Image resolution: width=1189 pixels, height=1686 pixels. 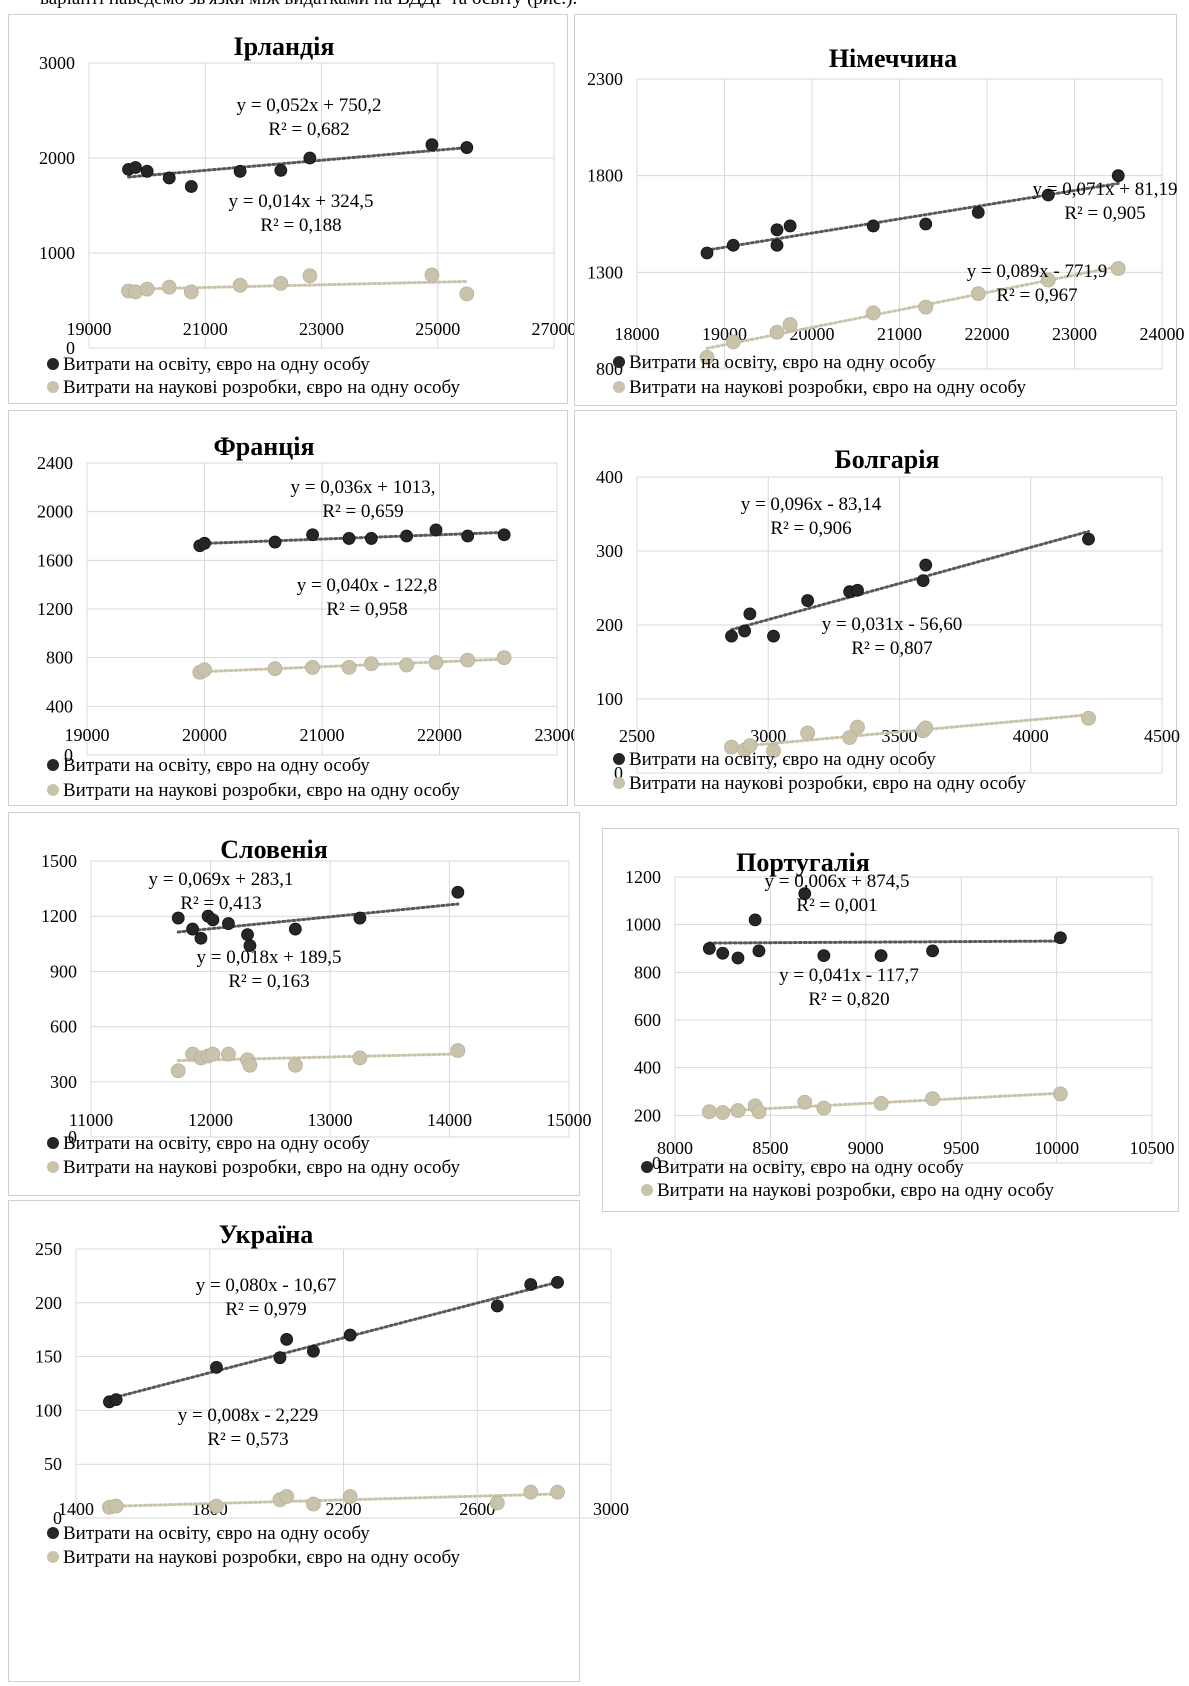 What do you see at coordinates (308, 129) in the screenshot?
I see `trend-r2-education: R² = 0,682` at bounding box center [308, 129].